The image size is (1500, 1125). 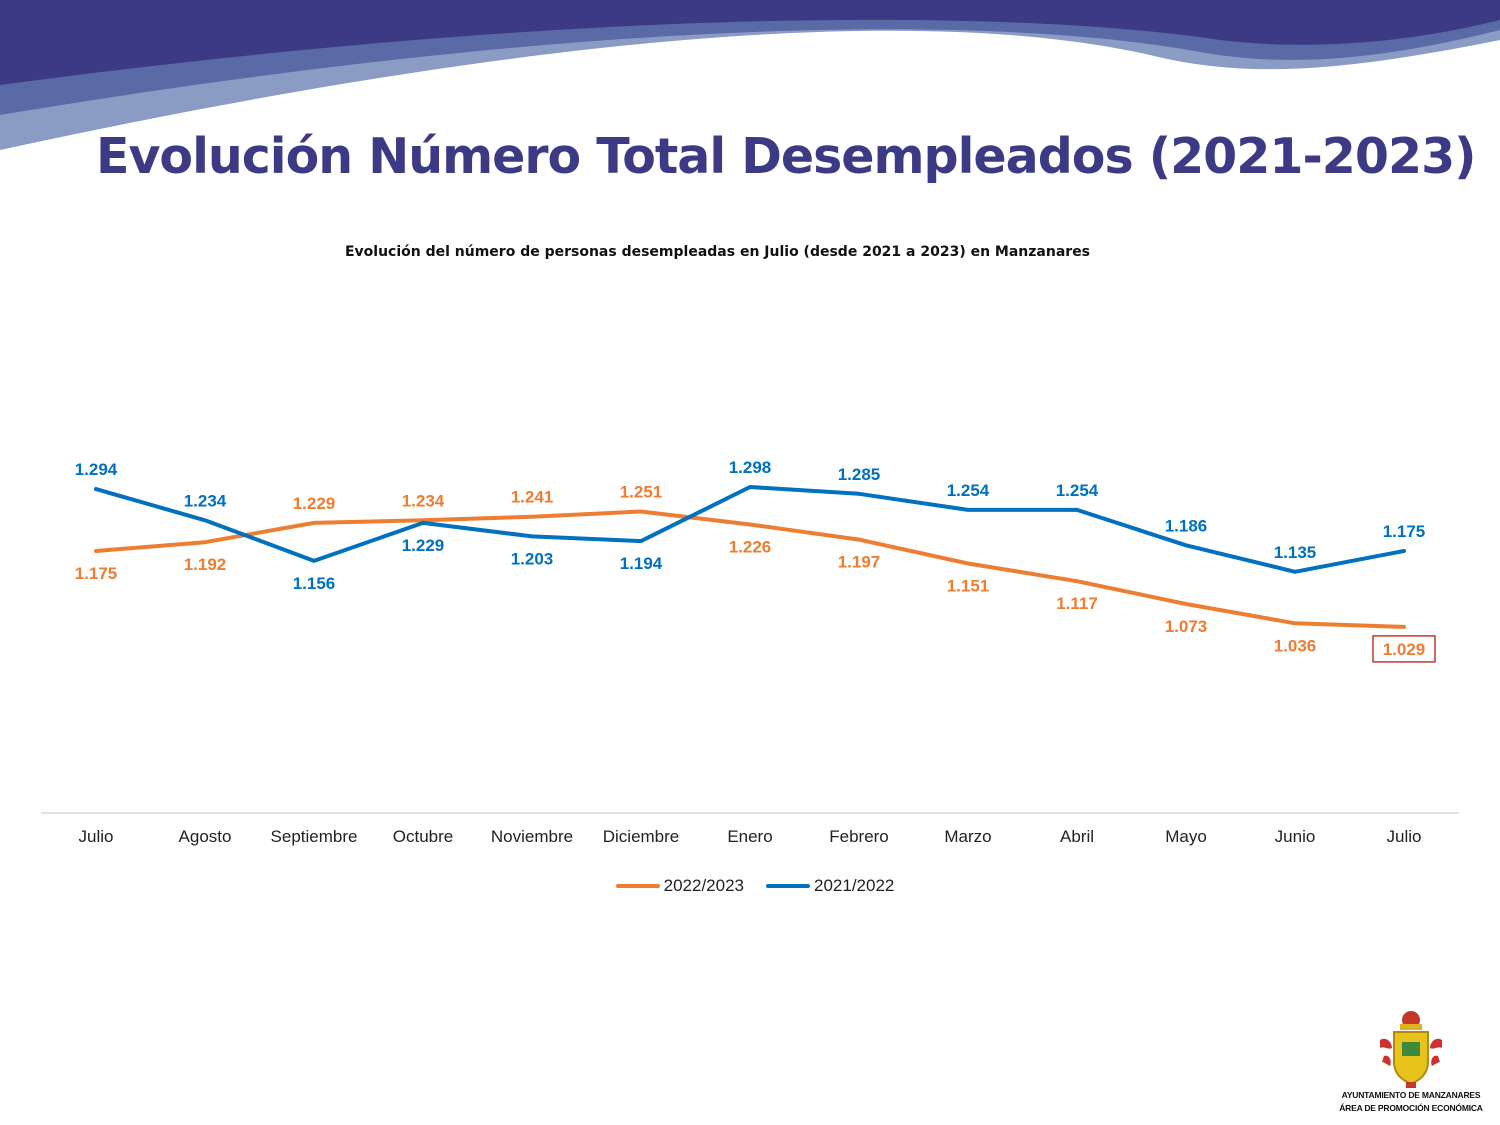 I want to click on legend-label: 2022/2023, so click(x=703, y=885).